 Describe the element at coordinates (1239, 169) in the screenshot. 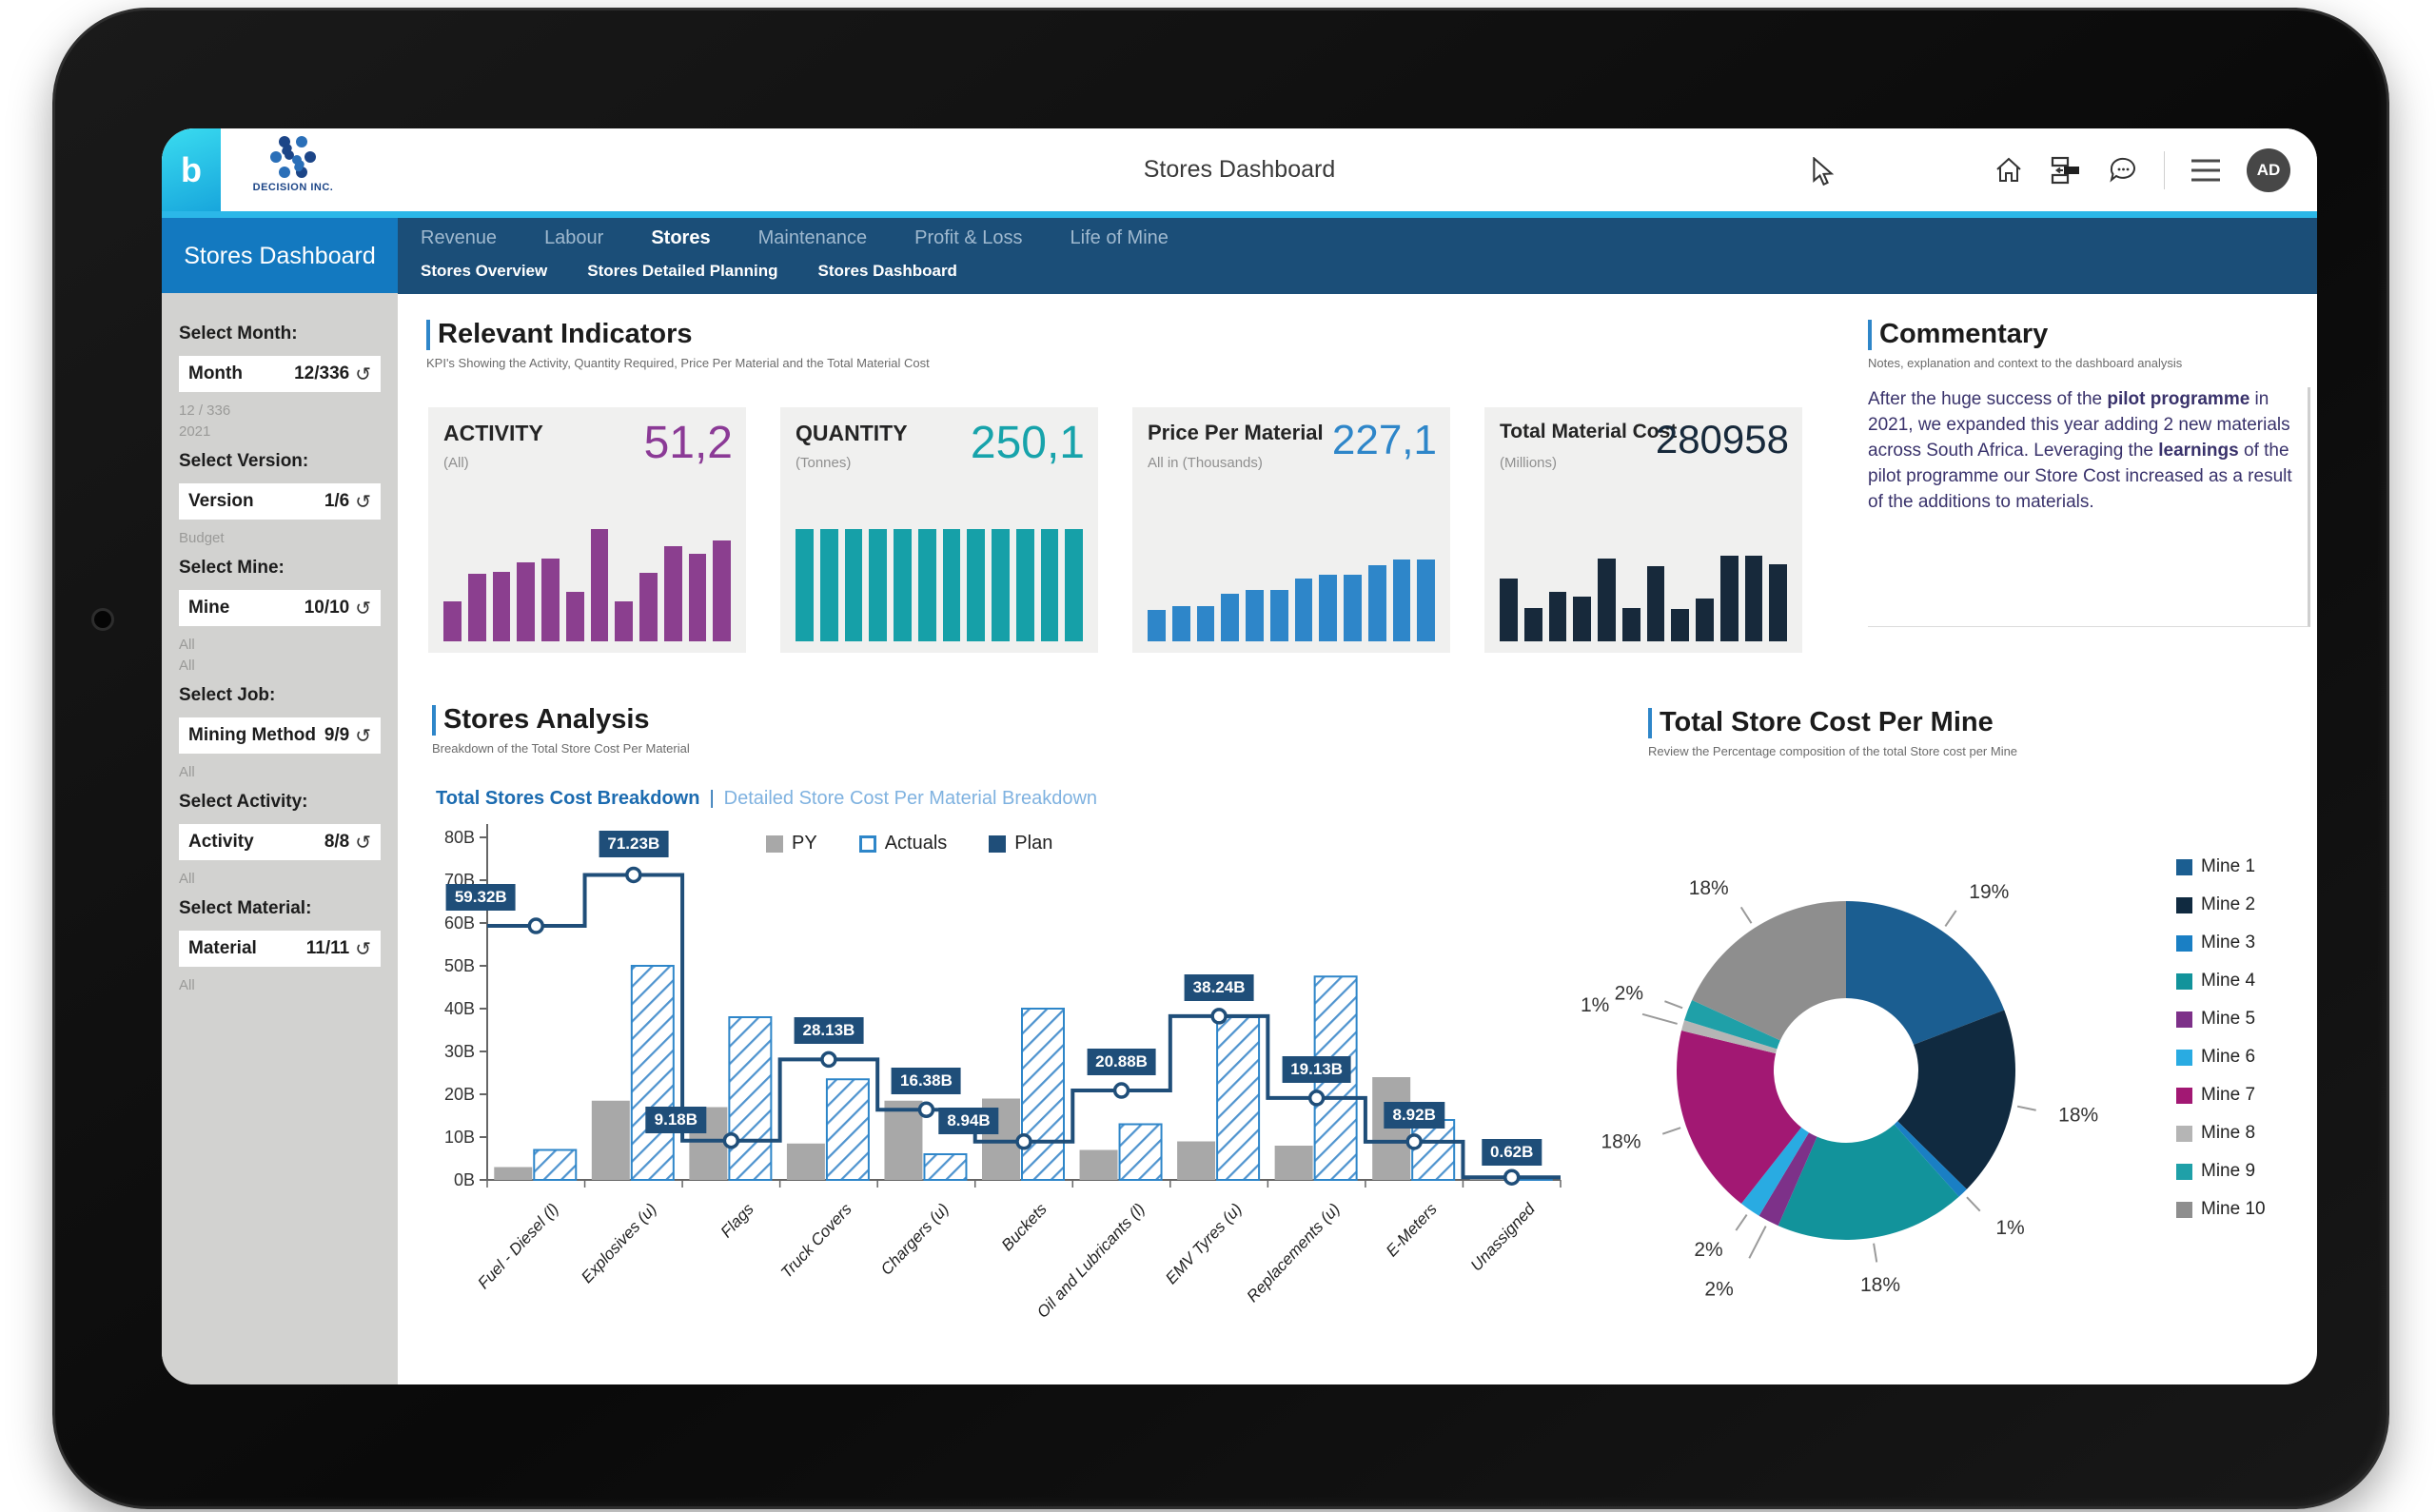

I see `top-bar: b DECISION INC. Stores Dashboard` at that location.